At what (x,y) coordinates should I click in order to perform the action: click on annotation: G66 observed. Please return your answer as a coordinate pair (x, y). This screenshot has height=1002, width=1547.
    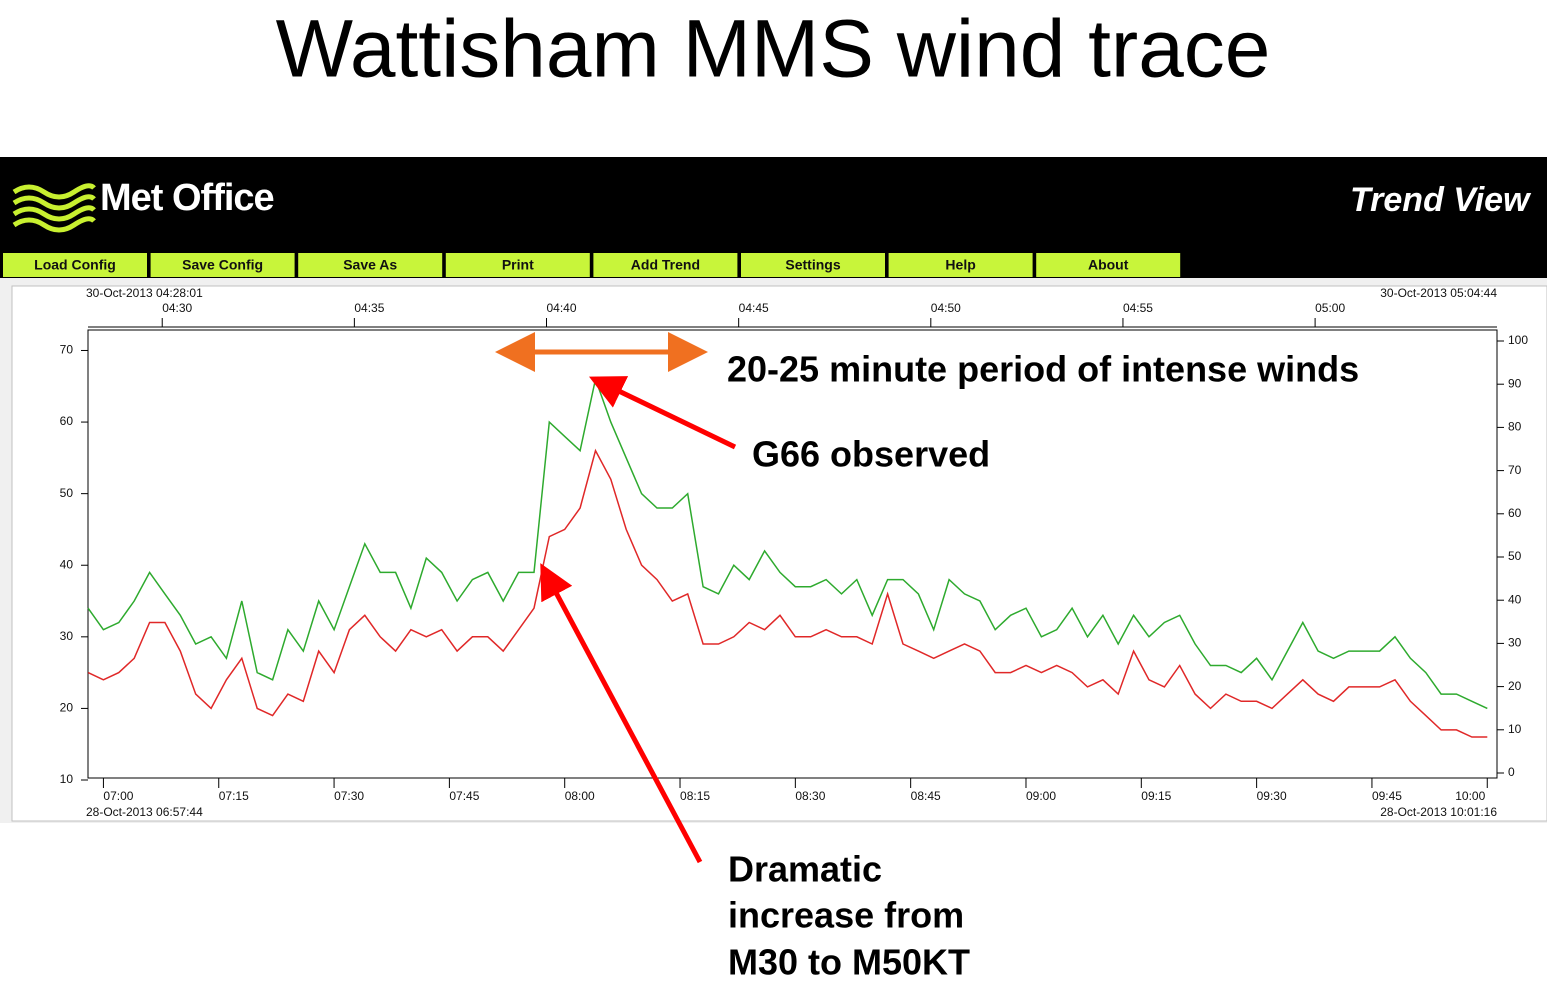
    Looking at the image, I should click on (871, 454).